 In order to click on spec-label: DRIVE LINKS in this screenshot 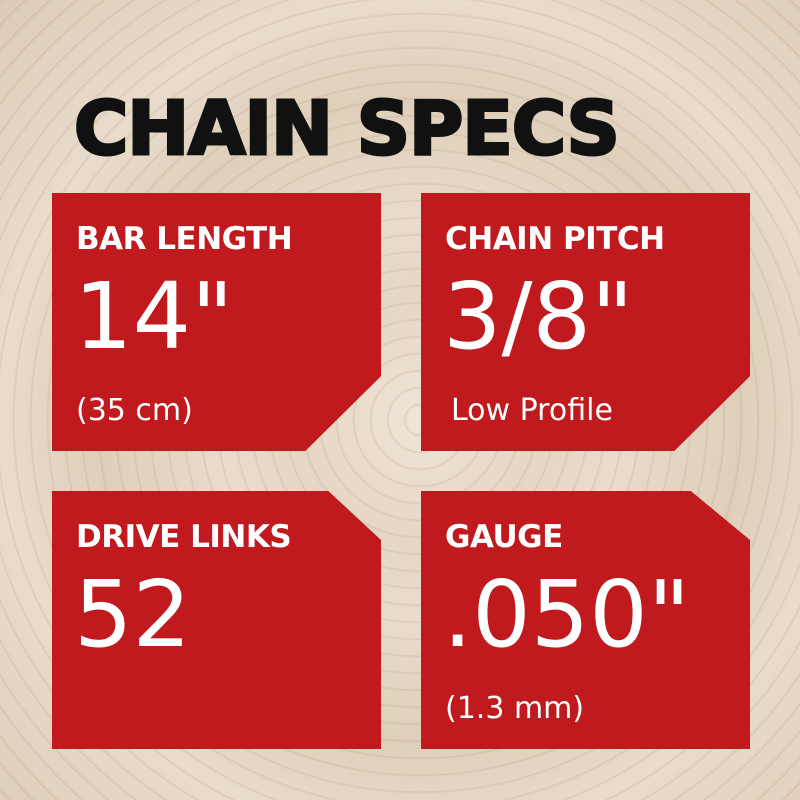, I will do `click(184, 537)`.